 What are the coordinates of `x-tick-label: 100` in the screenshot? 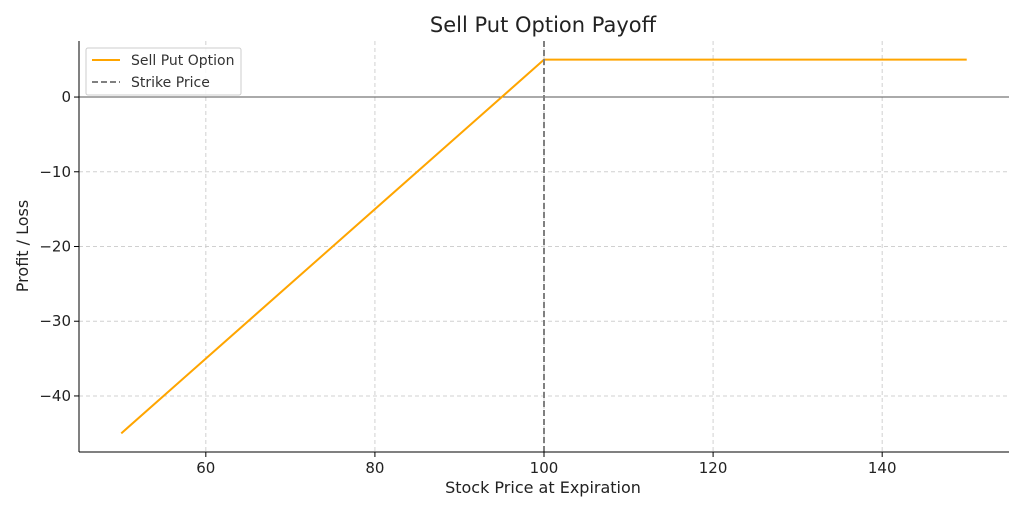 It's located at (544, 468).